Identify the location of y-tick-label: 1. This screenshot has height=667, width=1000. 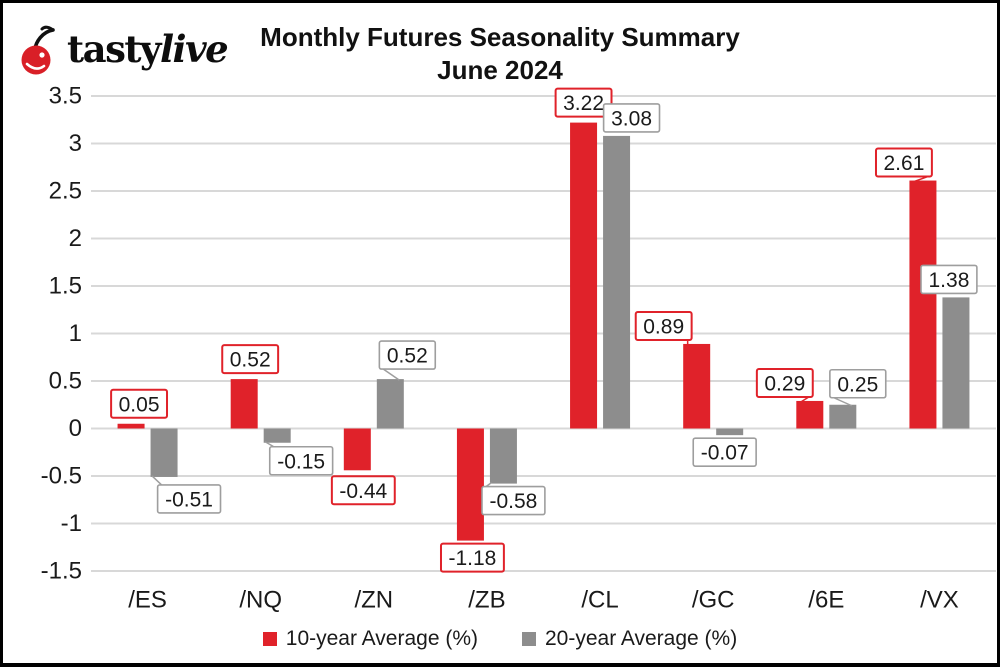
(75, 333).